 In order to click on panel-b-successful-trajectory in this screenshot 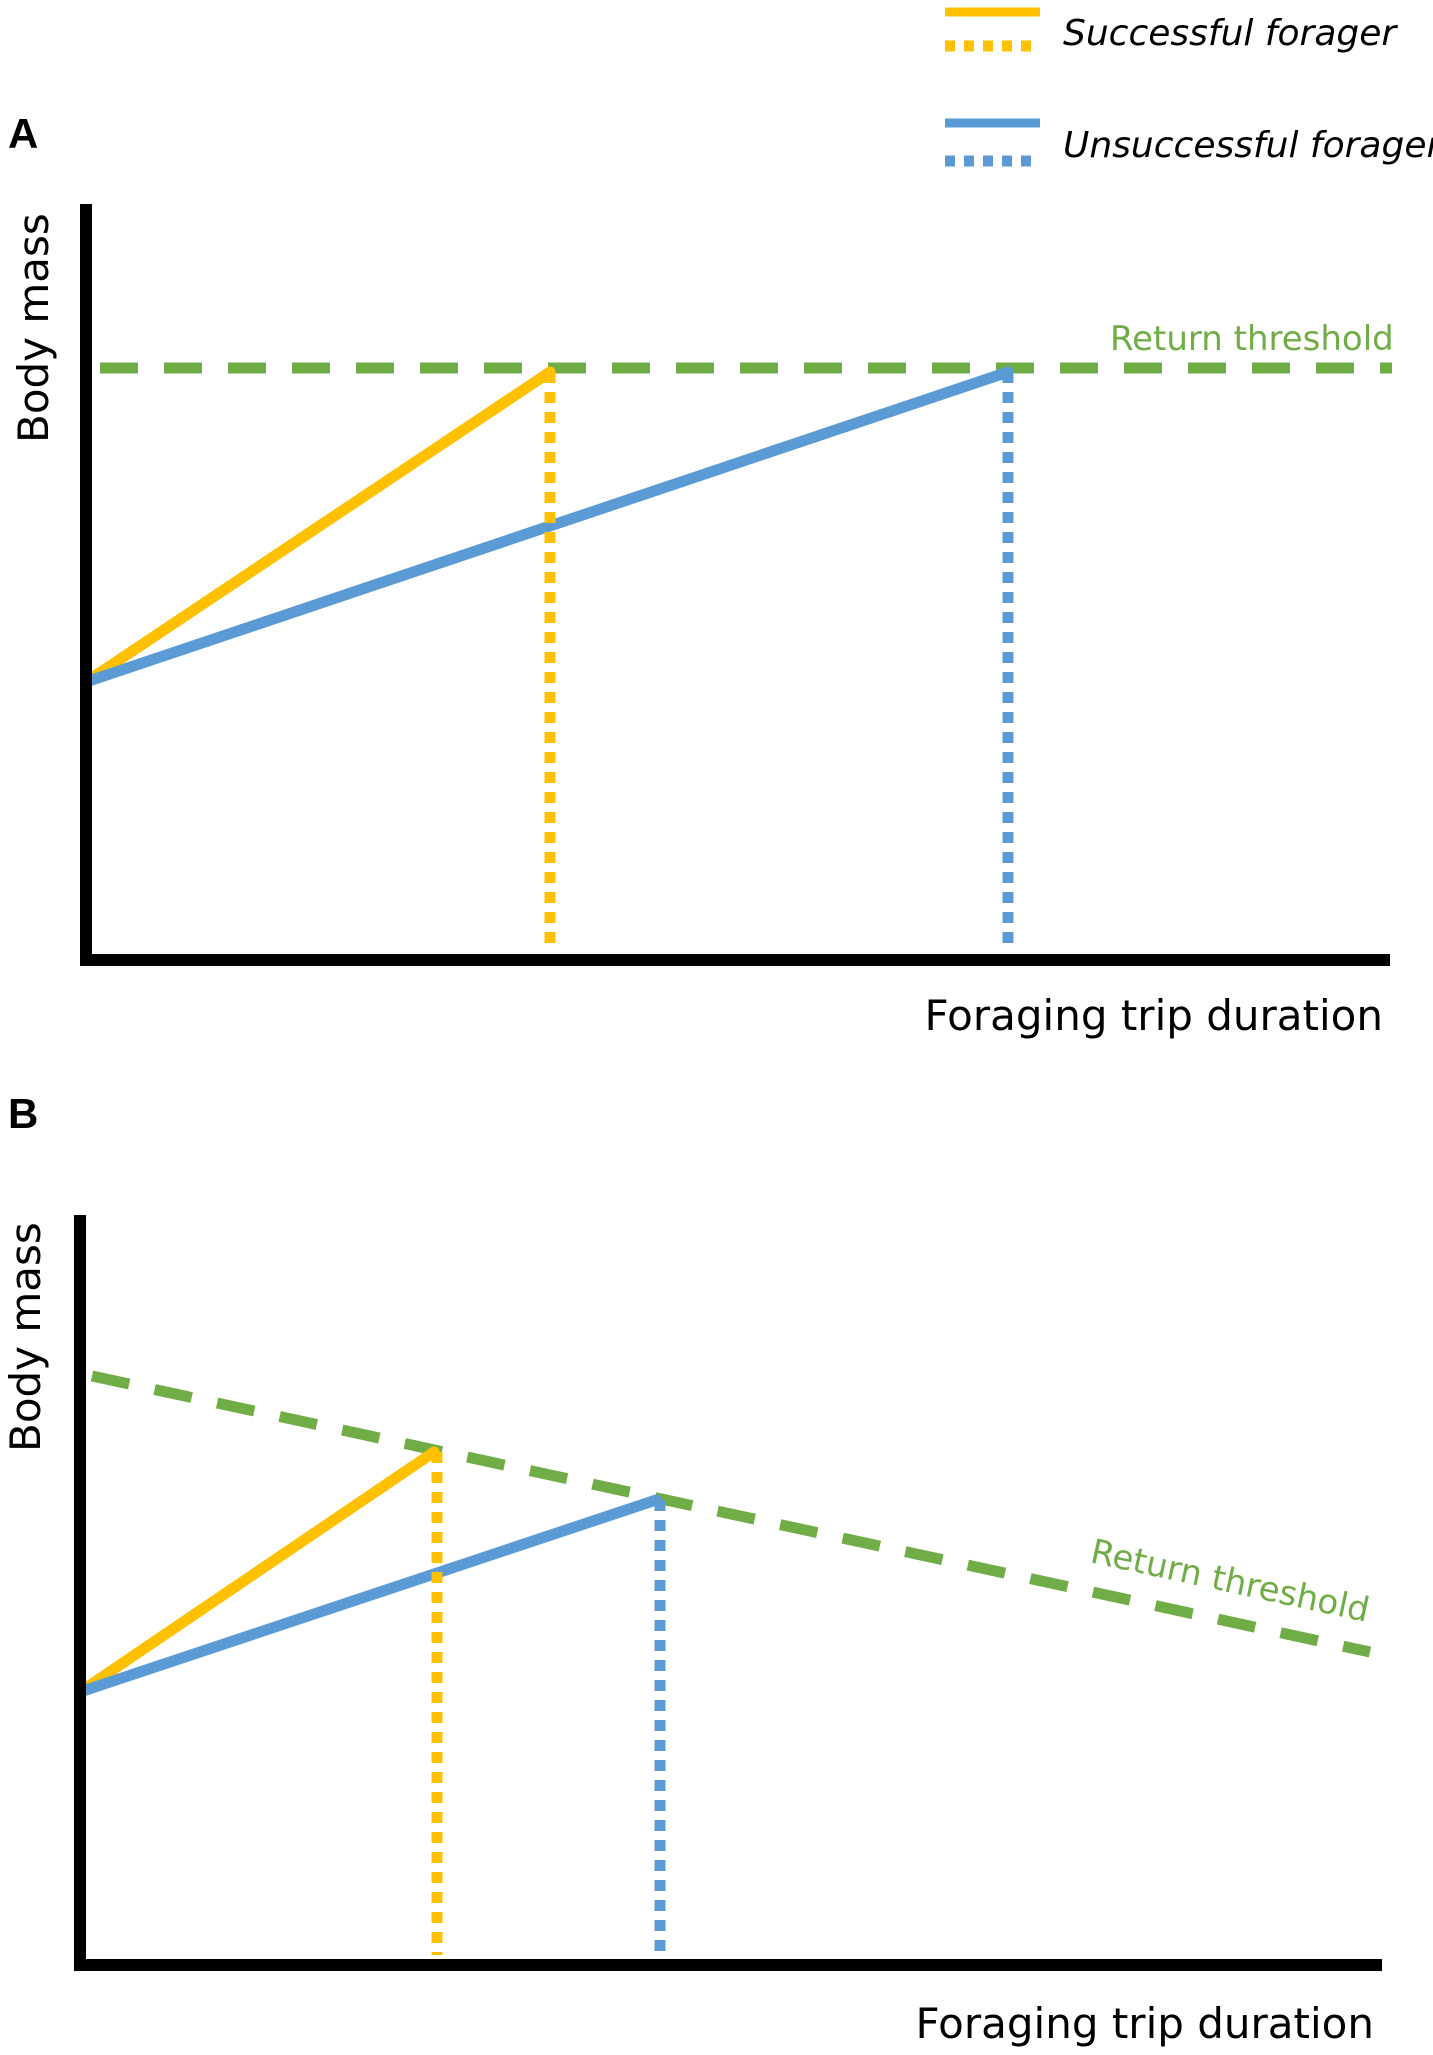, I will do `click(257, 1572)`.